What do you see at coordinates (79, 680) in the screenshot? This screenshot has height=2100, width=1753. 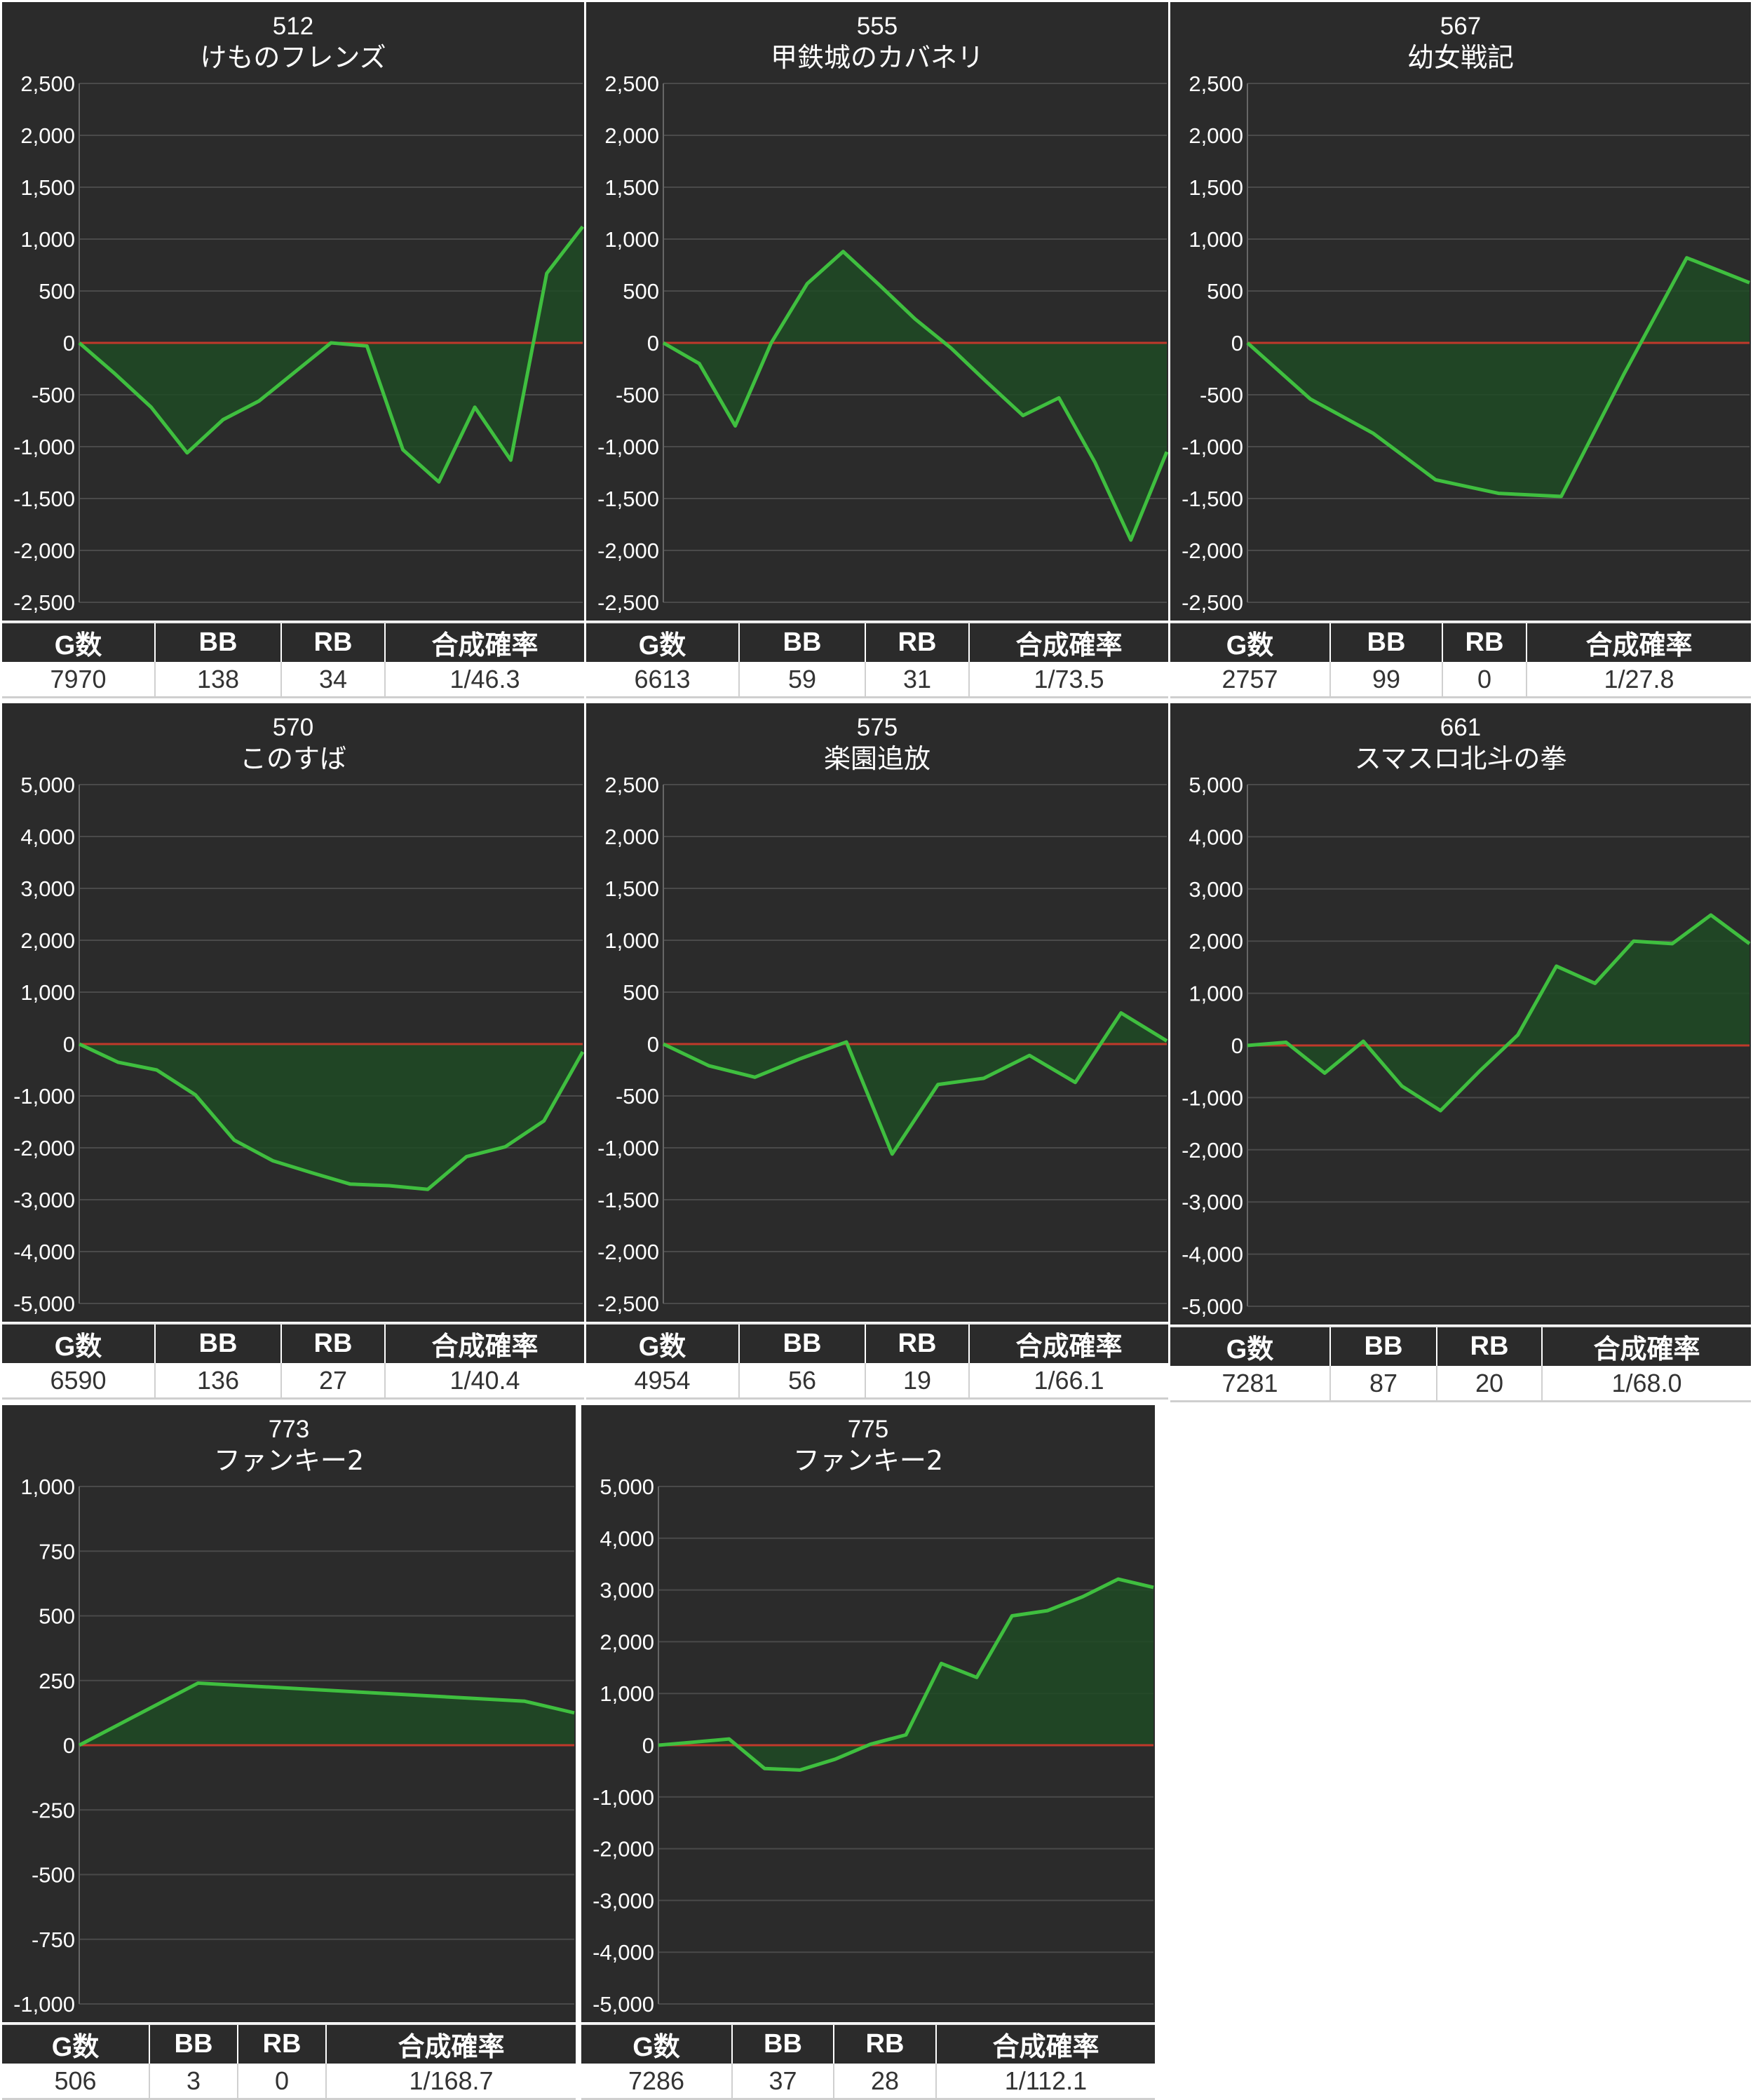 I see `g-count-value: 7970` at bounding box center [79, 680].